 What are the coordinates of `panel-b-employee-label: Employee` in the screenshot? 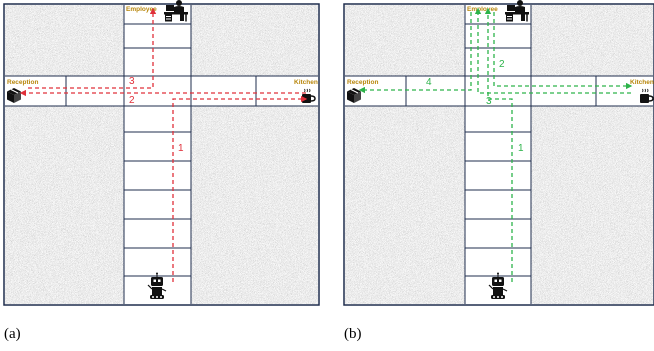 It's located at (482, 9).